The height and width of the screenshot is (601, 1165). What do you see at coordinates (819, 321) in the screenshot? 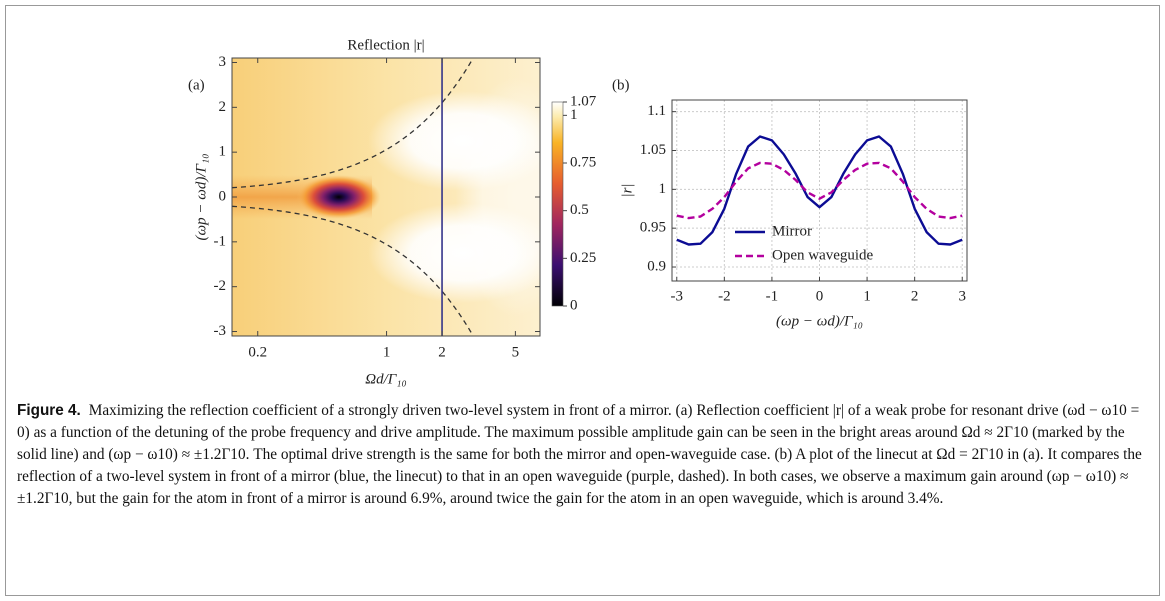
I see `x-axis-label: (ωp − ωd)/Γ₁₀` at bounding box center [819, 321].